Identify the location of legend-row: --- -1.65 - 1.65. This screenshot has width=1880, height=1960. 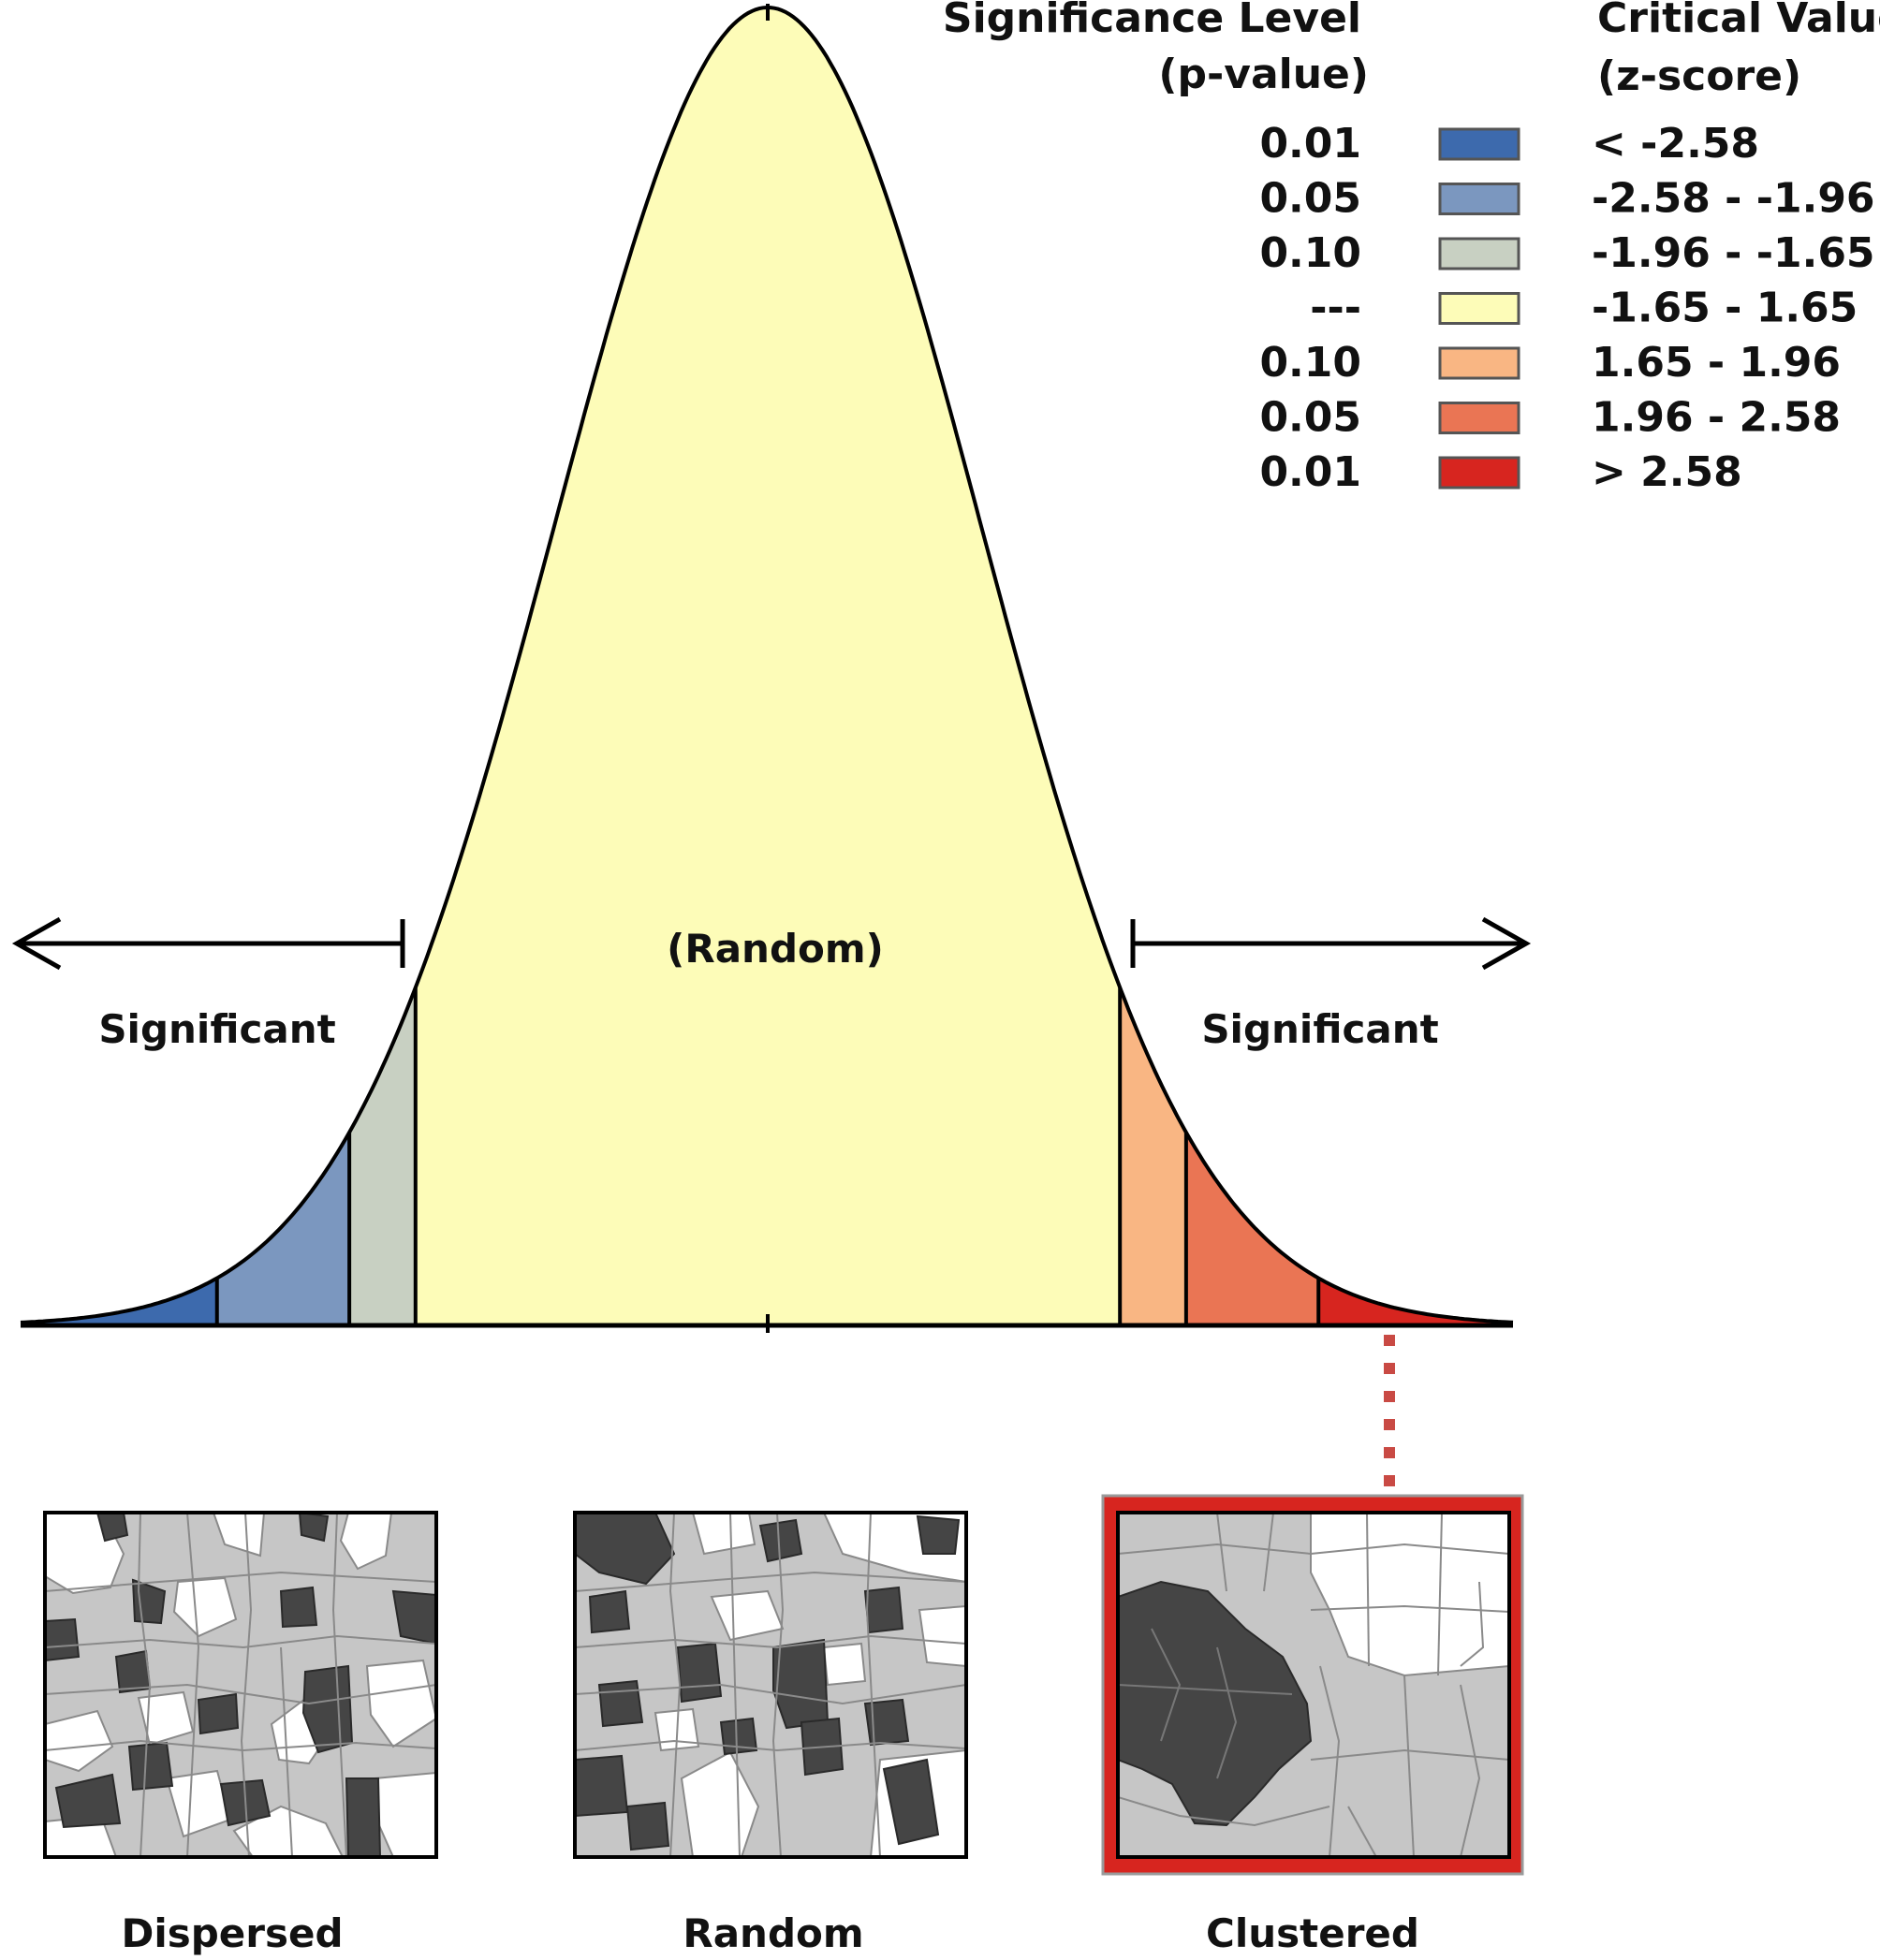
(1584, 308).